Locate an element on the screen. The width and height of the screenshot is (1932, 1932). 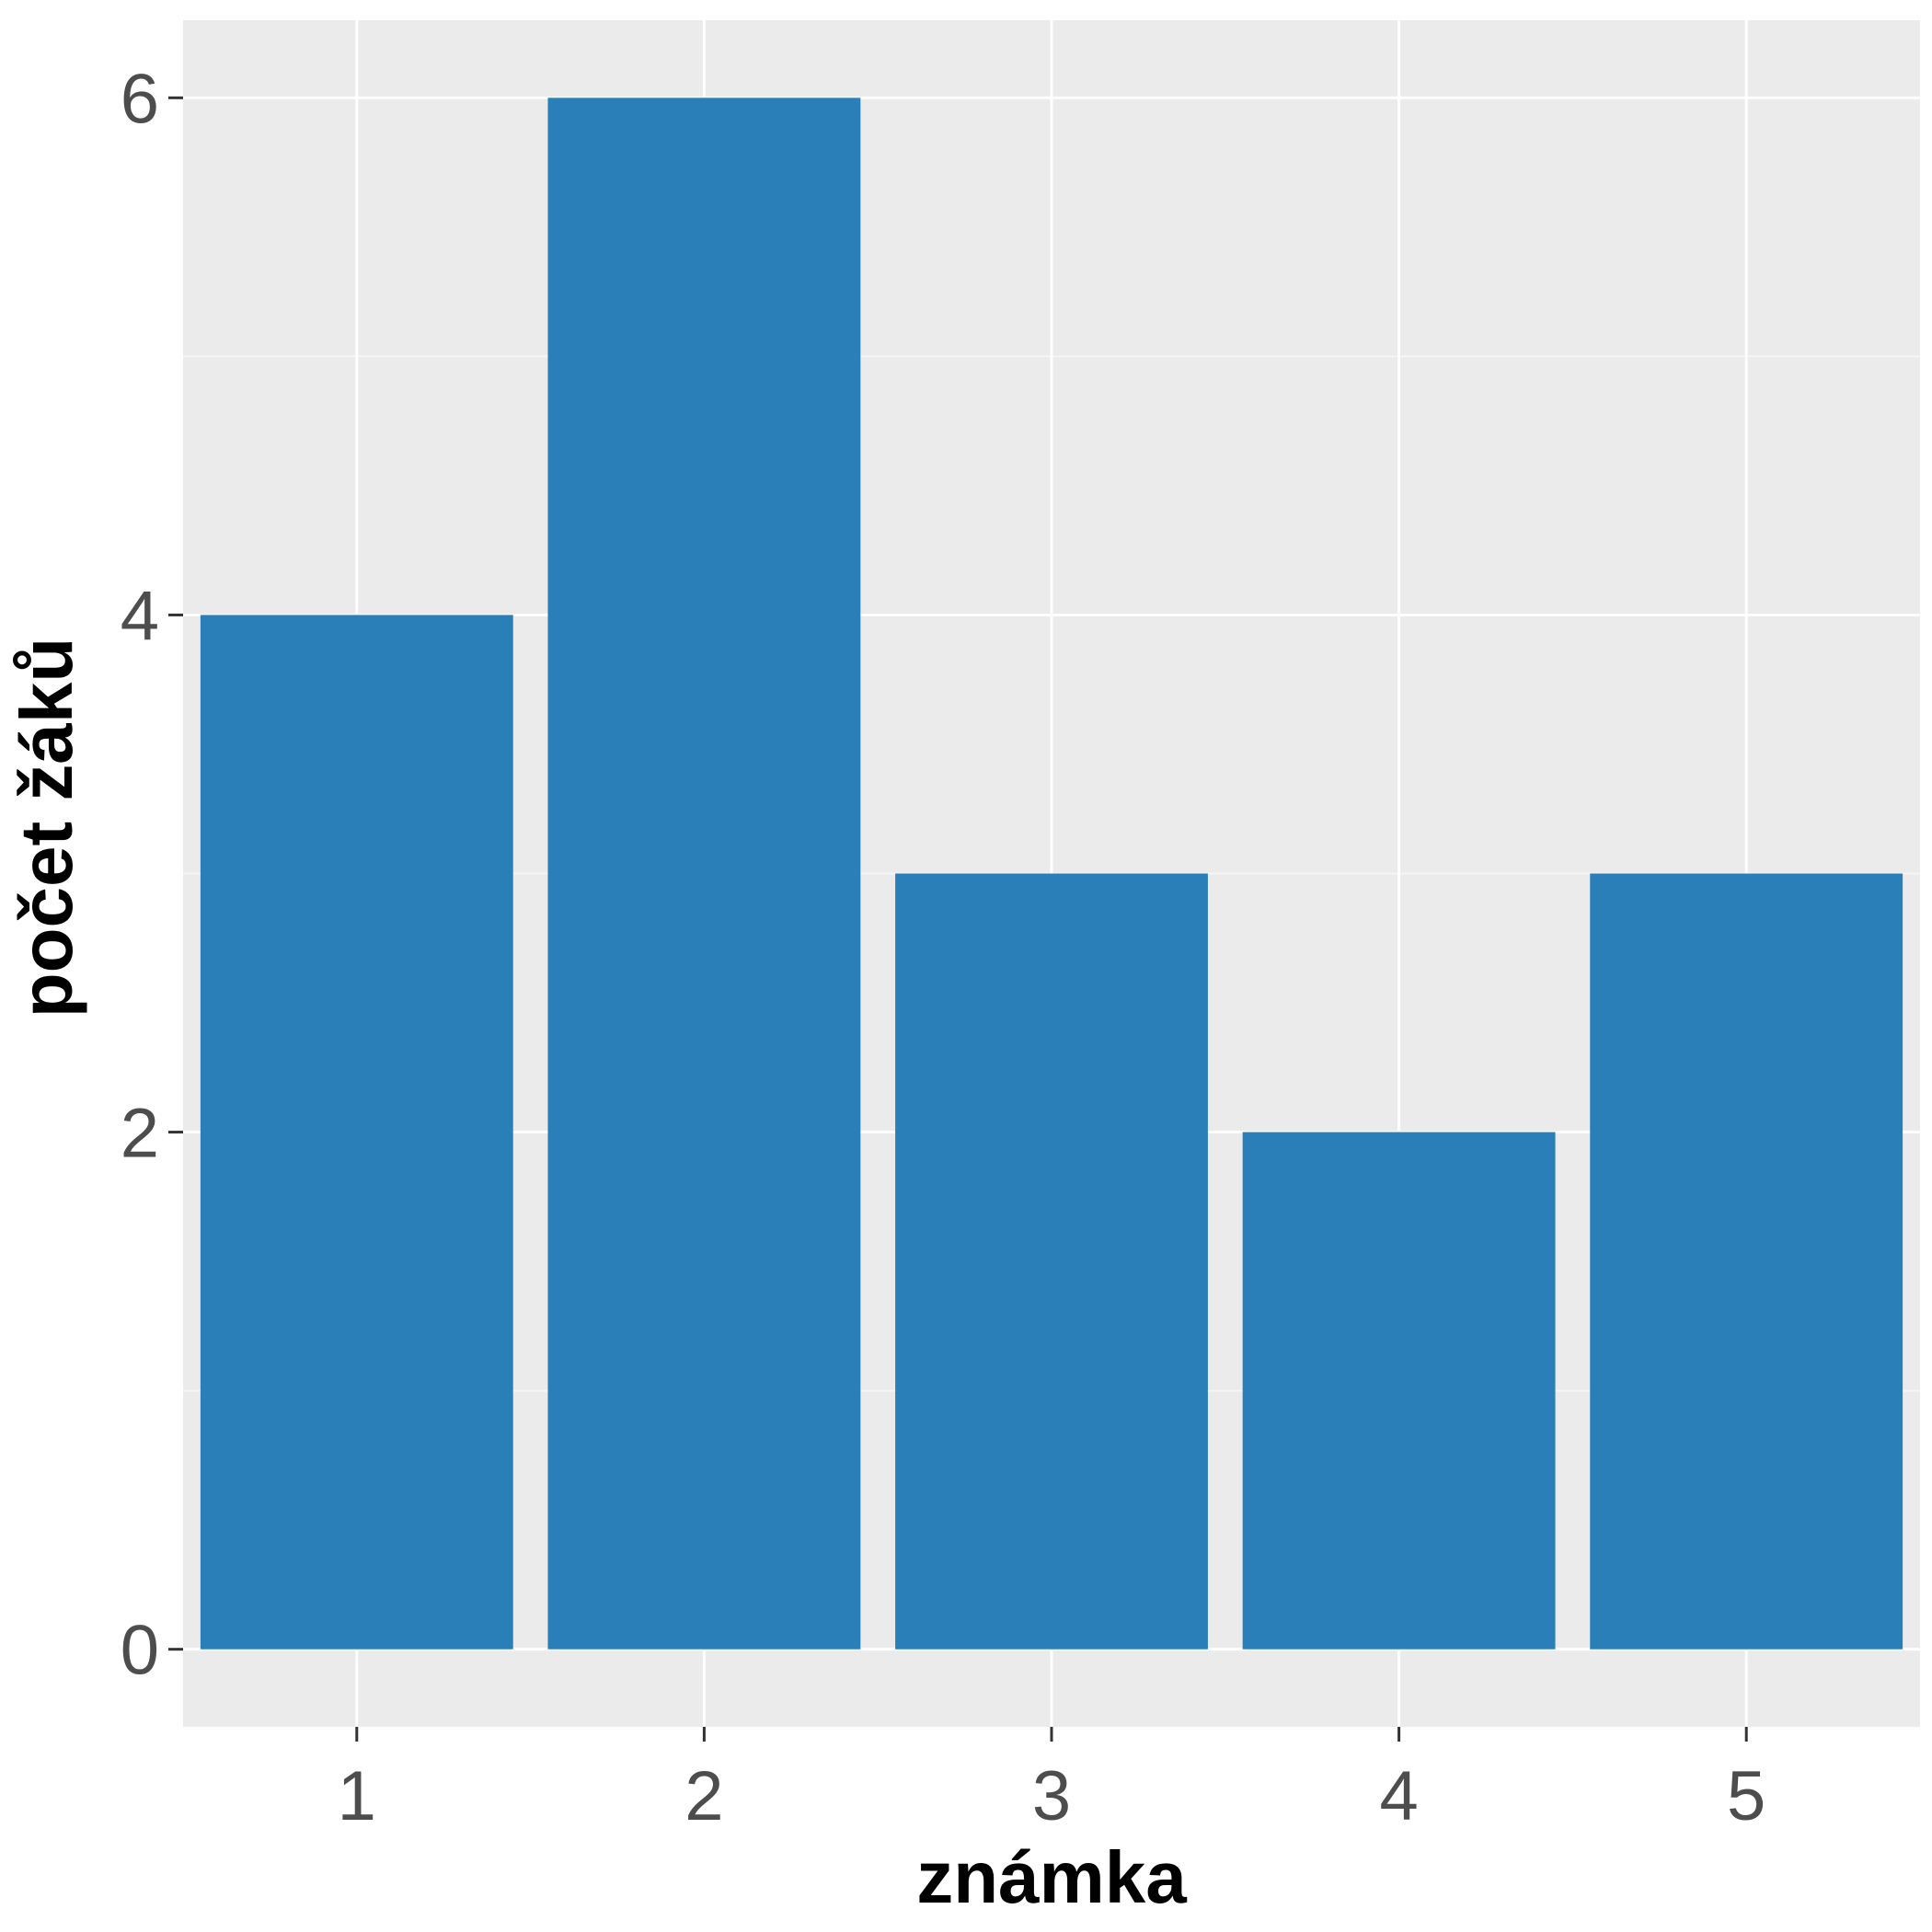
y-axis-title: počet žáků is located at coordinates (46, 828).